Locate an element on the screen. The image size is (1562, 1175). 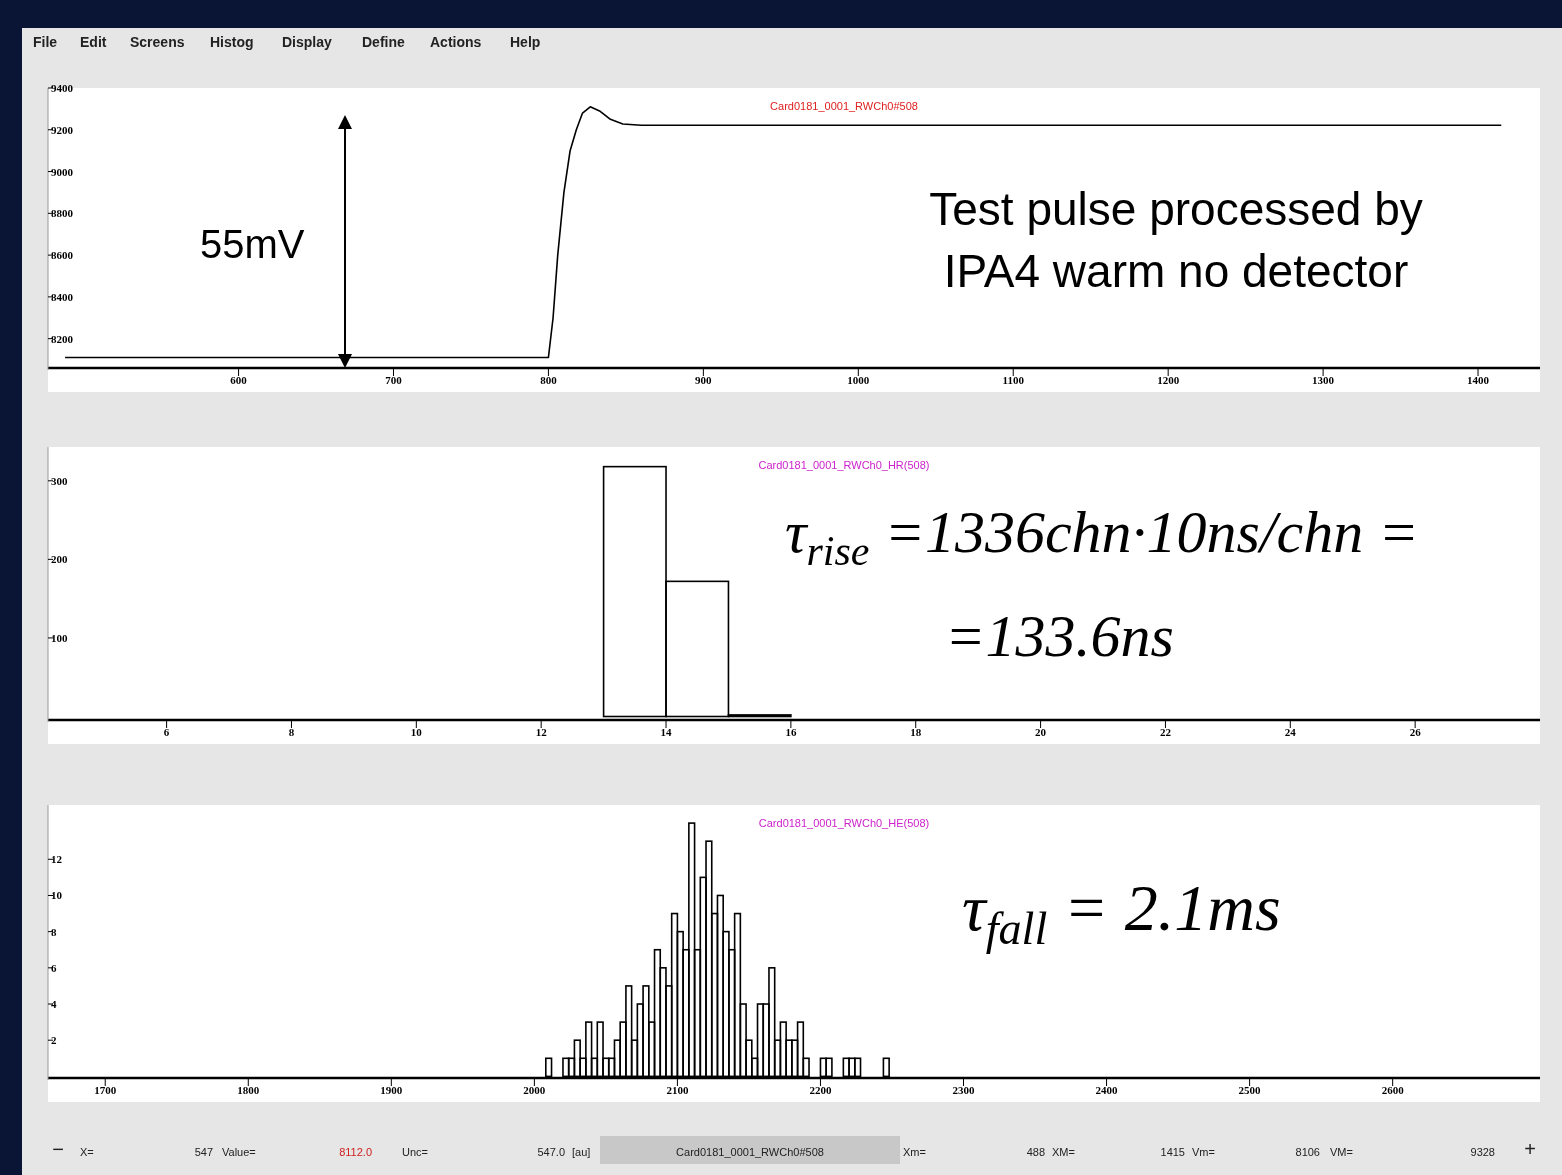
x-tick-label: 1100 is located at coordinates (1013, 380).